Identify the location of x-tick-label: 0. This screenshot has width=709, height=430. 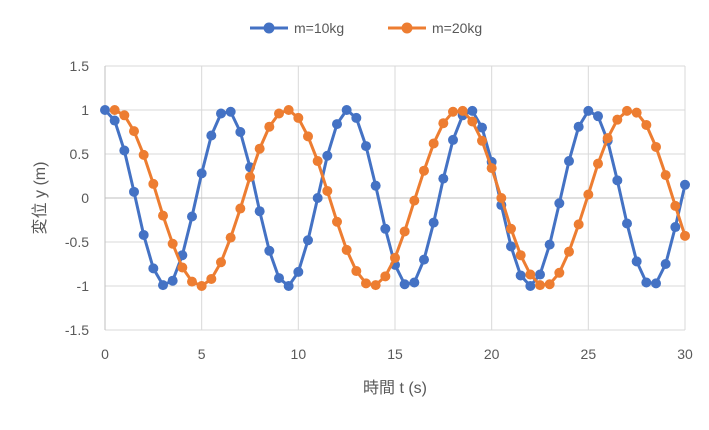
(105, 354).